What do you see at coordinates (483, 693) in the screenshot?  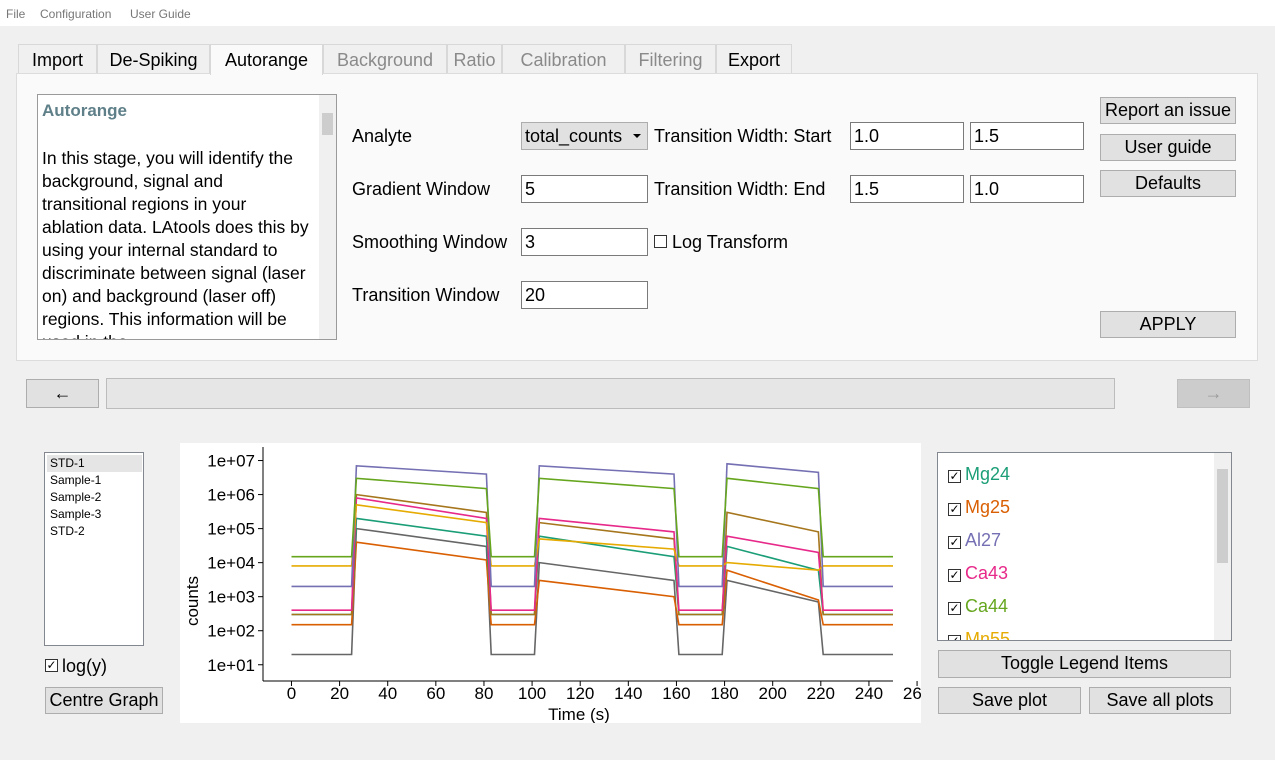 I see `x-tick-label: 80` at bounding box center [483, 693].